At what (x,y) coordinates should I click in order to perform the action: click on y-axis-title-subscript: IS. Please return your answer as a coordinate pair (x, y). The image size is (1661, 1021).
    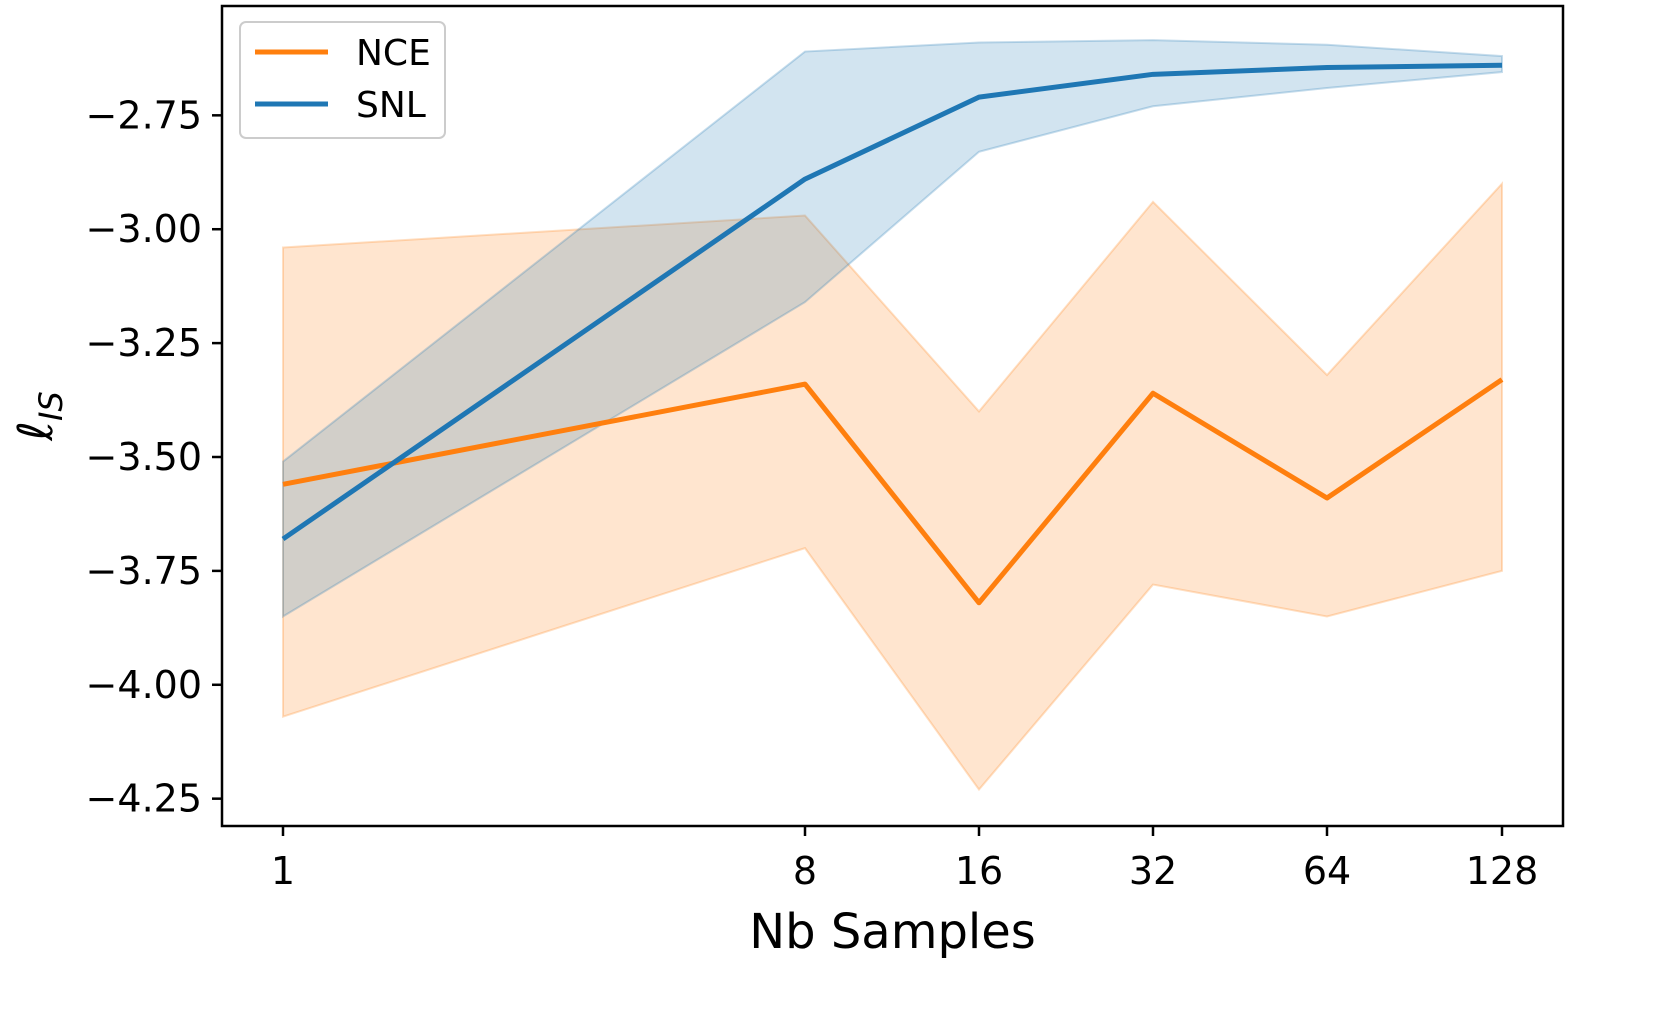
    Looking at the image, I should click on (51, 406).